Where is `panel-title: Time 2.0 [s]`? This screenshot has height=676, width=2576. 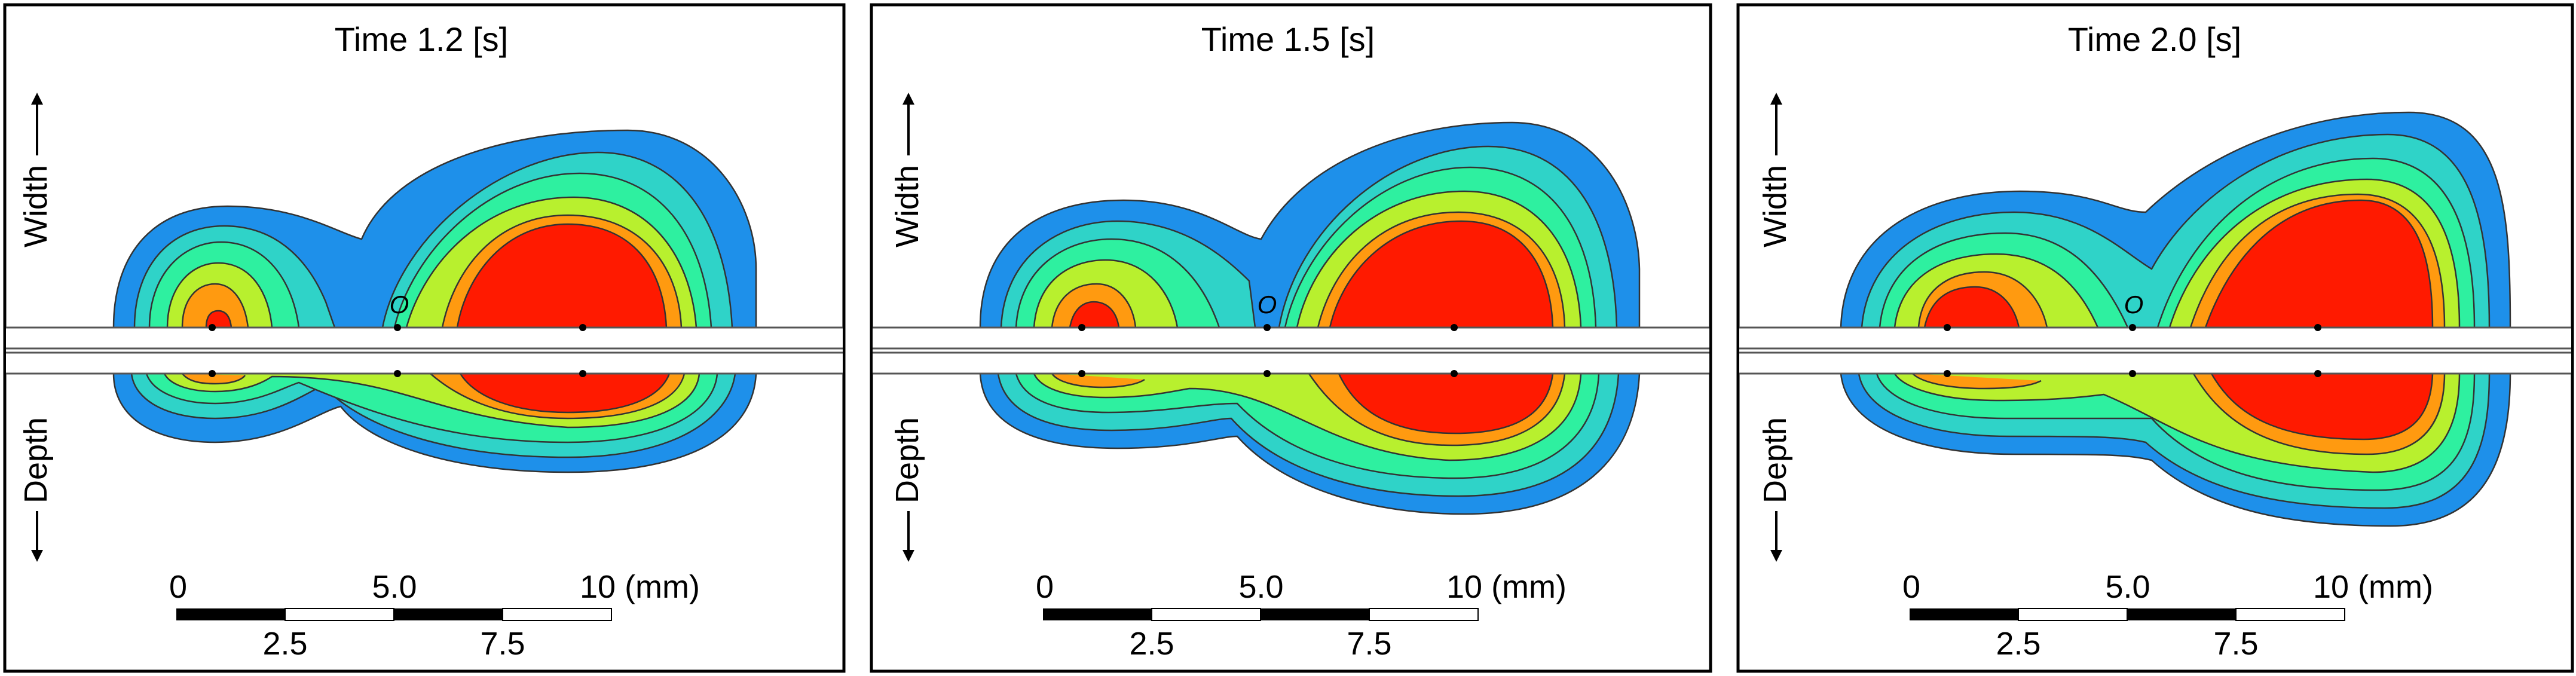
panel-title: Time 2.0 [s] is located at coordinates (2154, 39).